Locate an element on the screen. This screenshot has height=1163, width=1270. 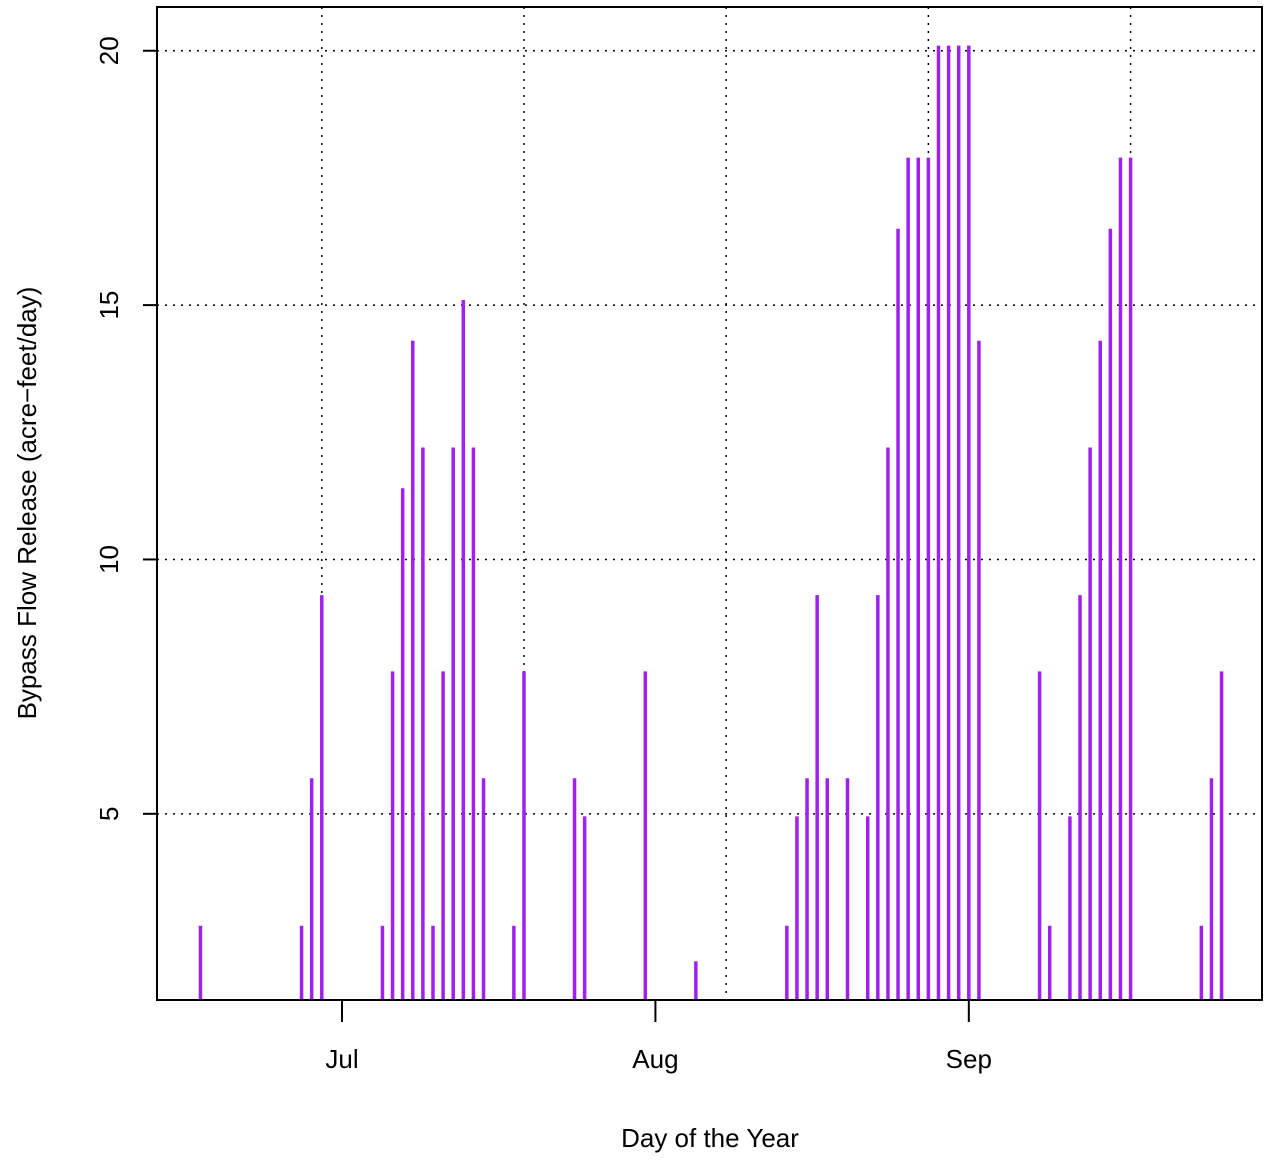
x-tick-label: Jul is located at coordinates (341, 1059).